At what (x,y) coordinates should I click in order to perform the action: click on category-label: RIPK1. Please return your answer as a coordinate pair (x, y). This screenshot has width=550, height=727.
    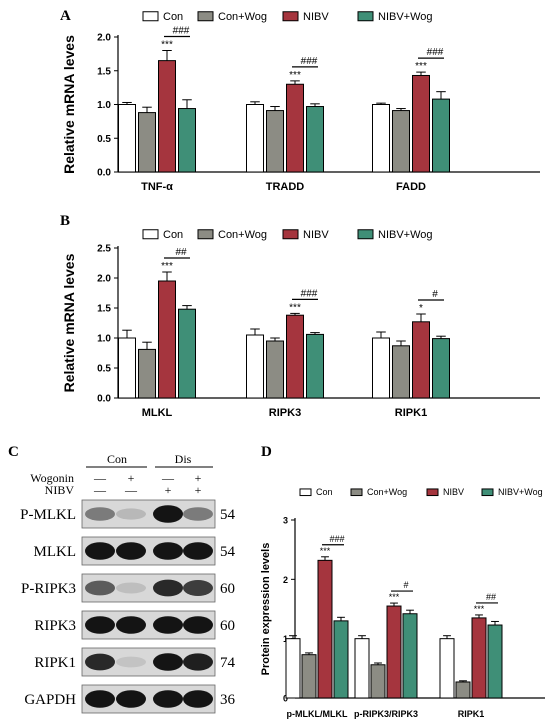
    Looking at the image, I should click on (411, 413).